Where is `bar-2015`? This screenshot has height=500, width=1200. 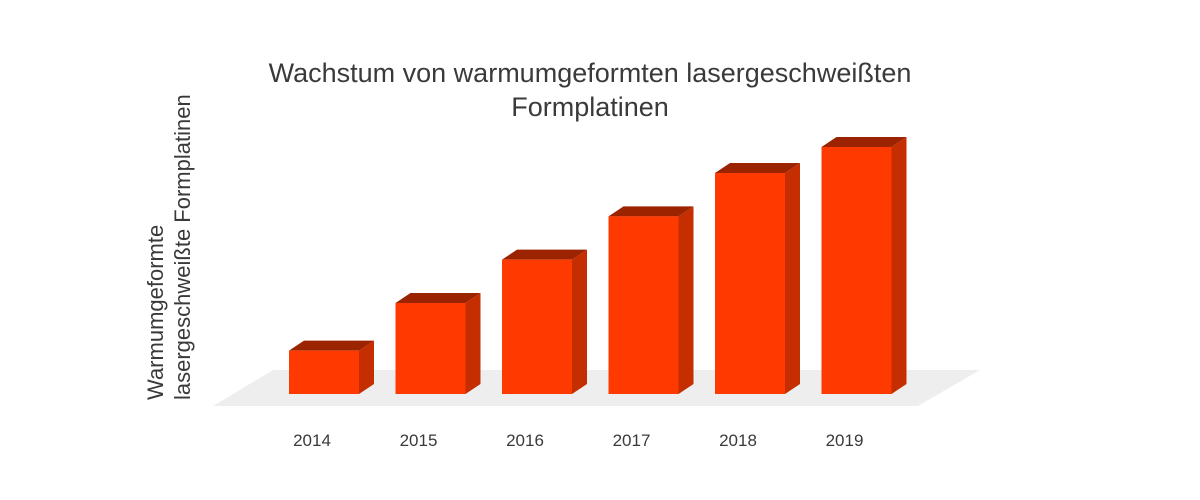
bar-2015 is located at coordinates (438, 343).